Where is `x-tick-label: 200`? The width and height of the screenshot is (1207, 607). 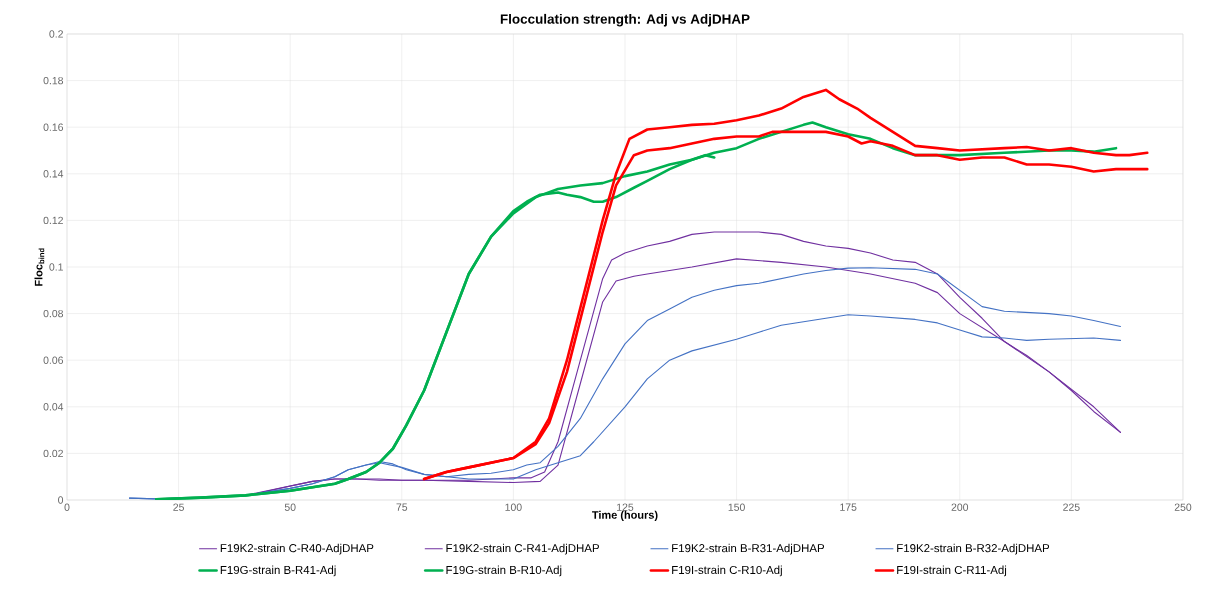
x-tick-label: 200 is located at coordinates (960, 507).